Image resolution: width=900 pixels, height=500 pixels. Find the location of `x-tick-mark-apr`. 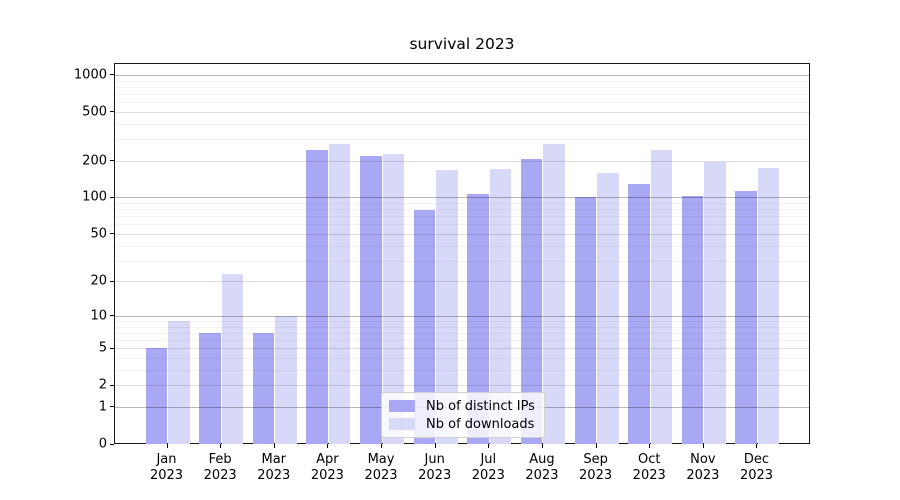

x-tick-mark-apr is located at coordinates (328, 446).